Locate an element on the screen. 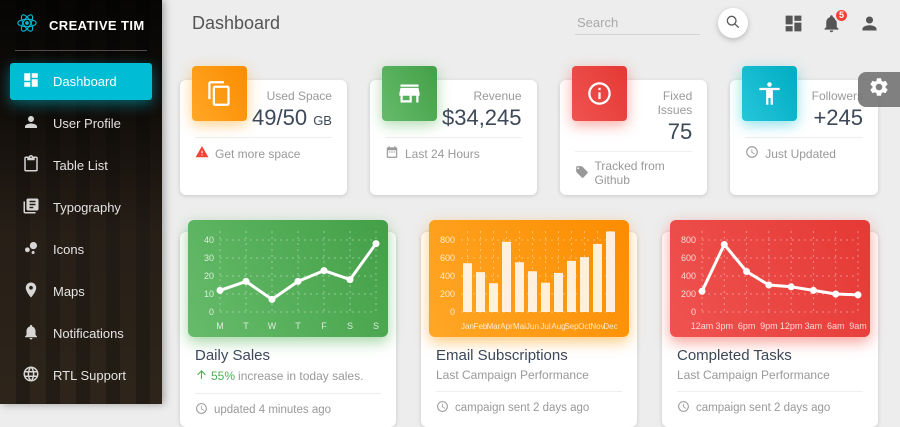 This screenshot has height=427, width=900. svg-text: Jun is located at coordinates (532, 326).